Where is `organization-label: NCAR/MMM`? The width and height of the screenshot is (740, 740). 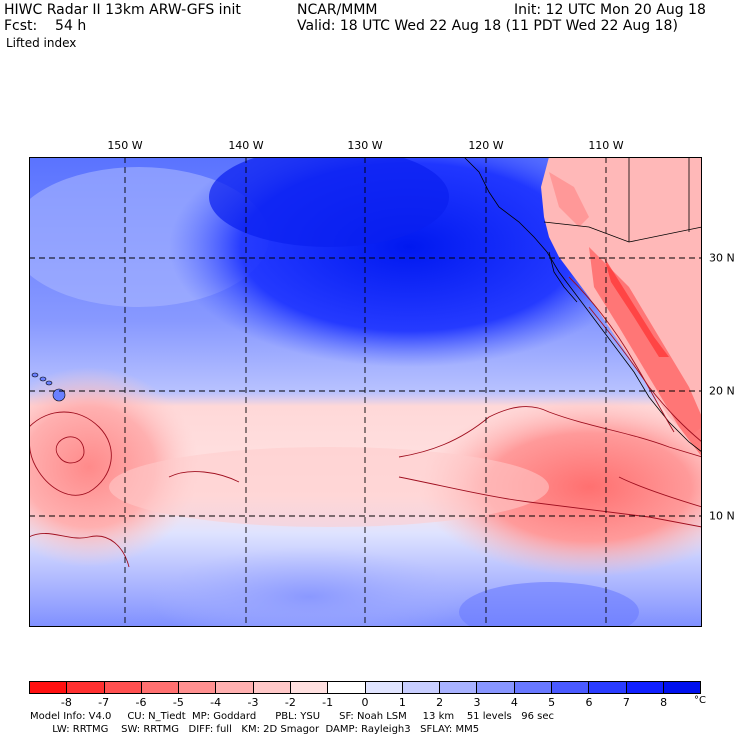 organization-label: NCAR/MMM is located at coordinates (337, 10).